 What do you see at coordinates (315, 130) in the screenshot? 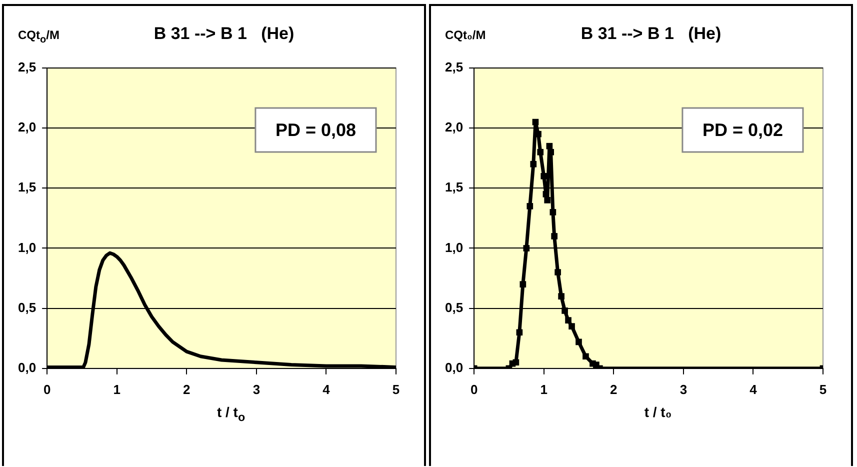
I see `annotation: PD = 0,08` at bounding box center [315, 130].